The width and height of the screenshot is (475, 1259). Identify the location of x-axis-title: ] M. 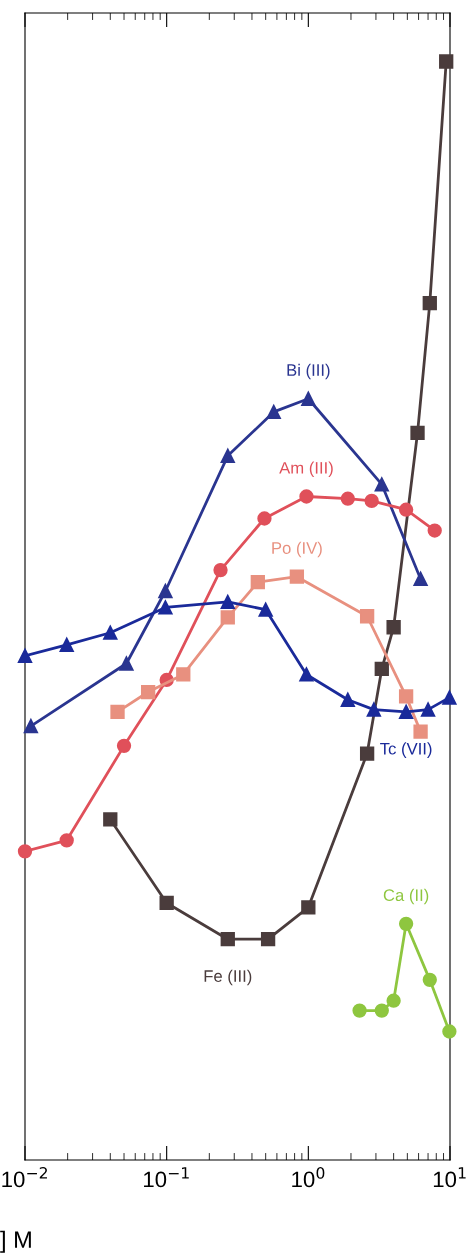
(15, 1241).